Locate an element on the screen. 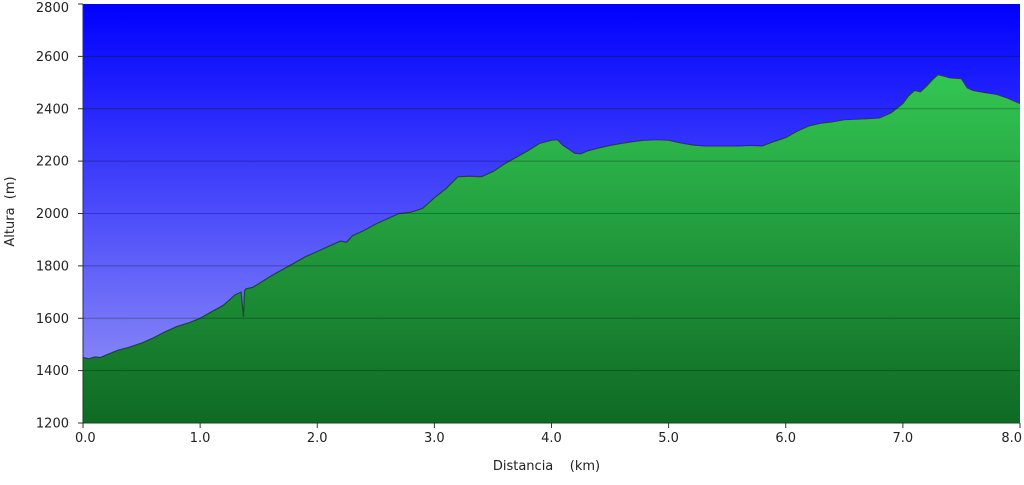 This screenshot has width=1024, height=485. y-tick-label: 1800 is located at coordinates (52, 266).